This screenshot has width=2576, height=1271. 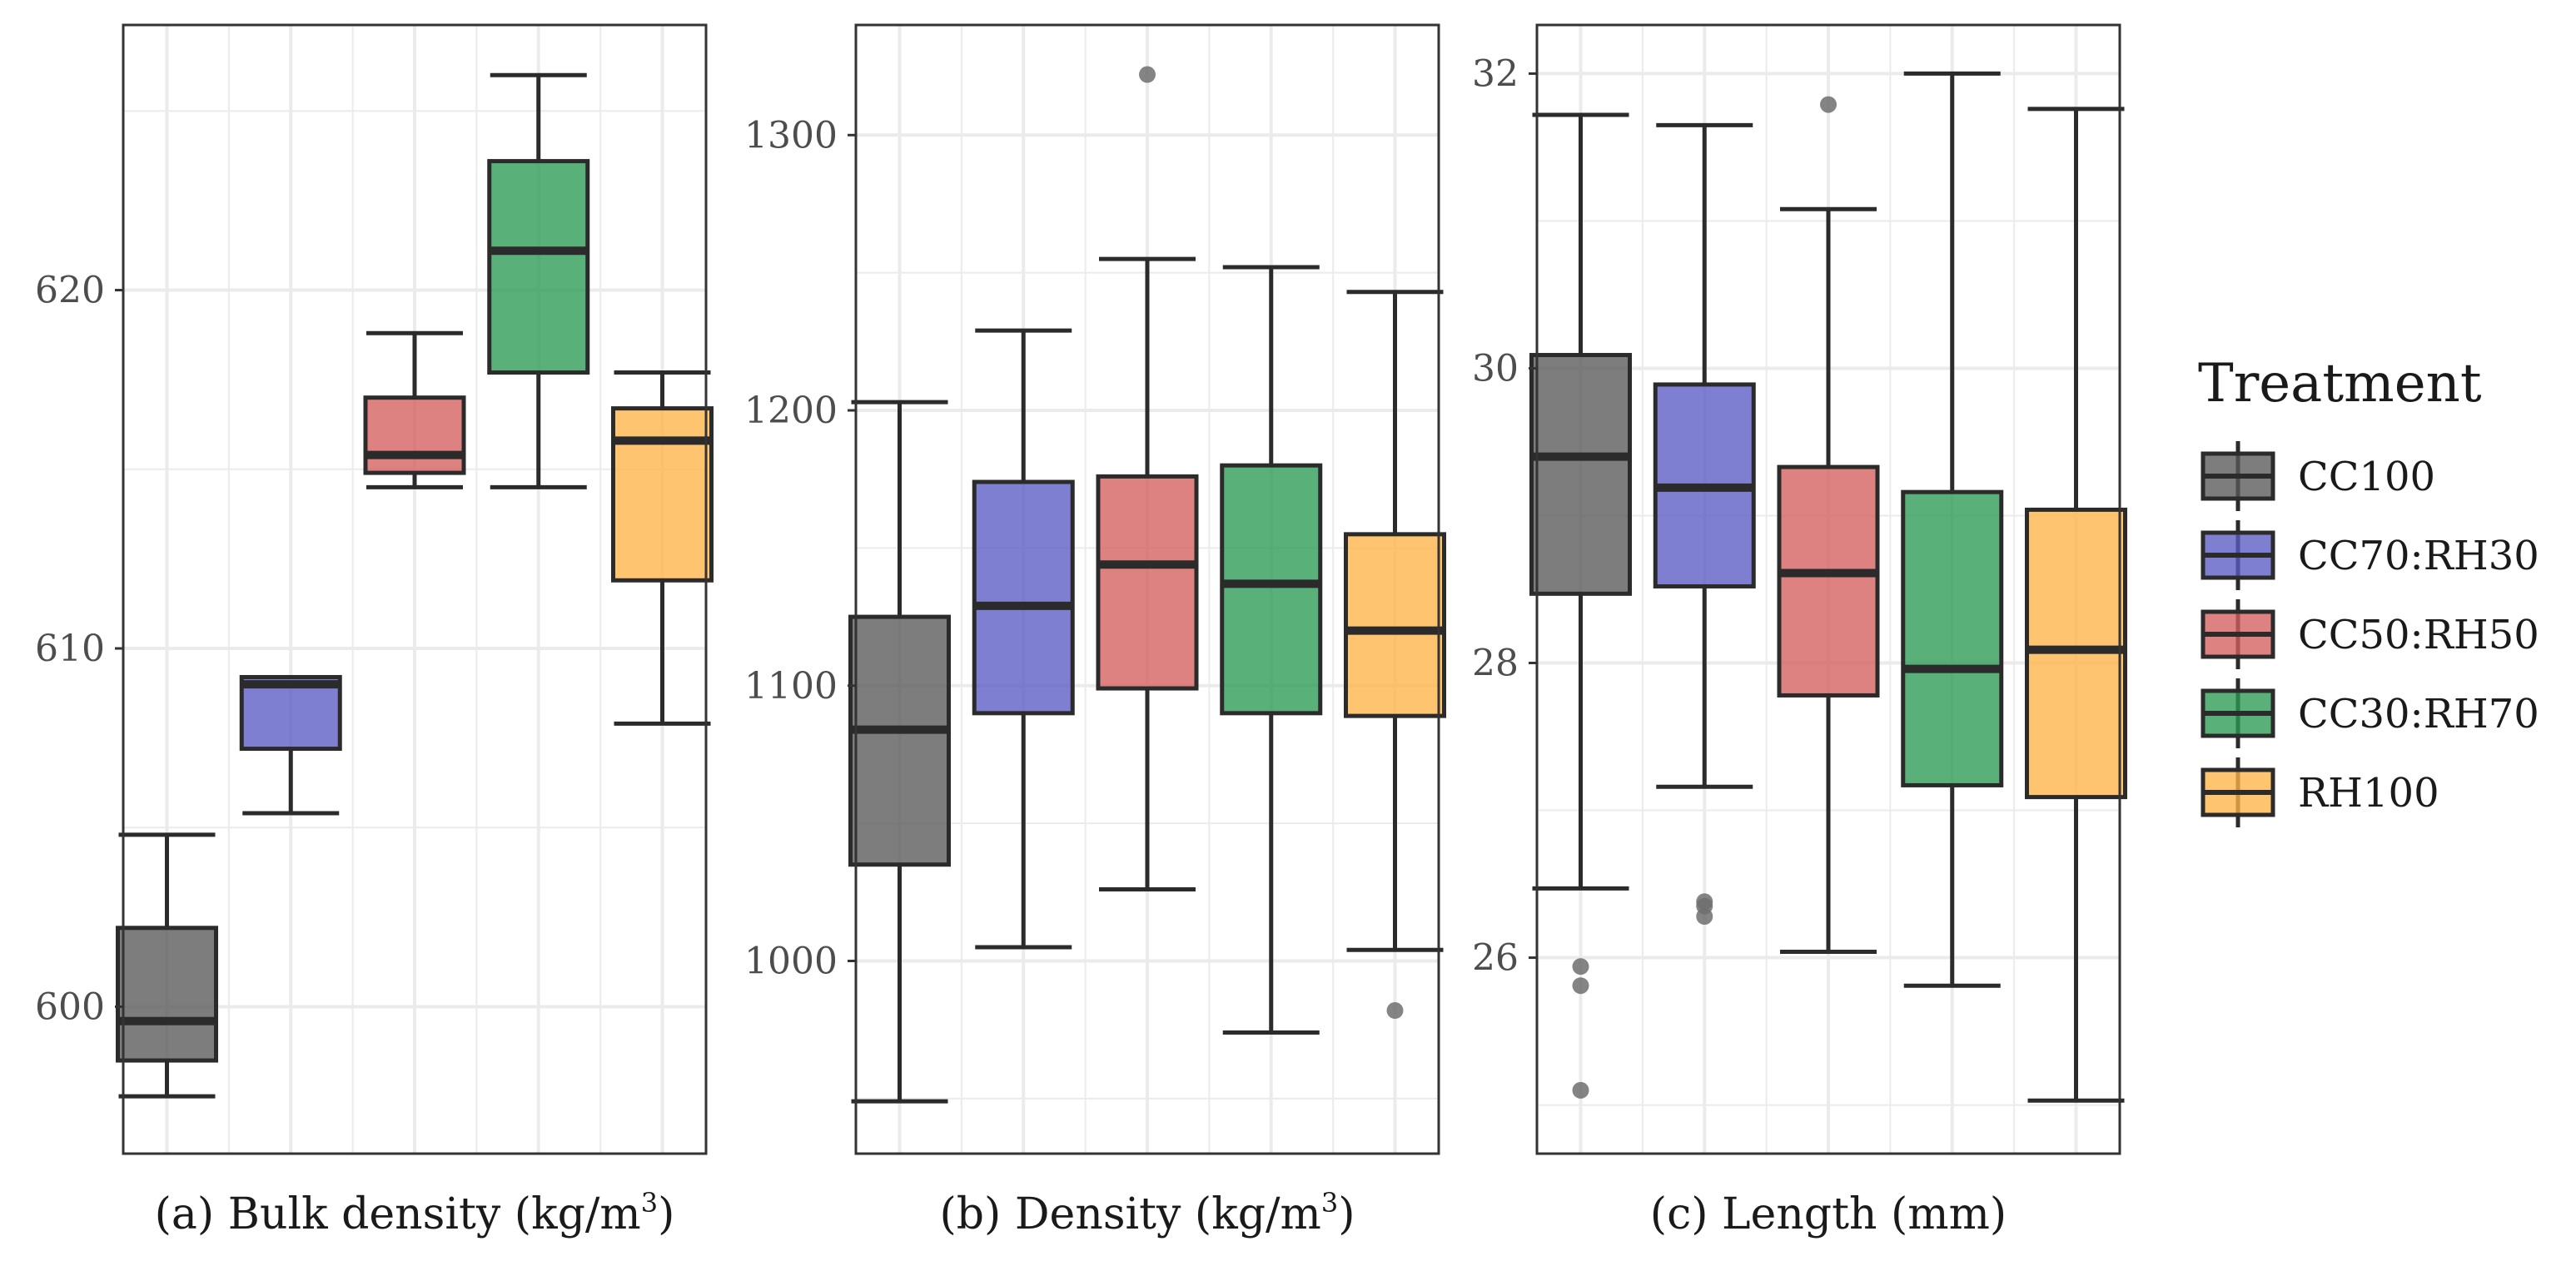 I want to click on legend-item-cc50-rh50: CC50:RH50, so click(x=2370, y=634).